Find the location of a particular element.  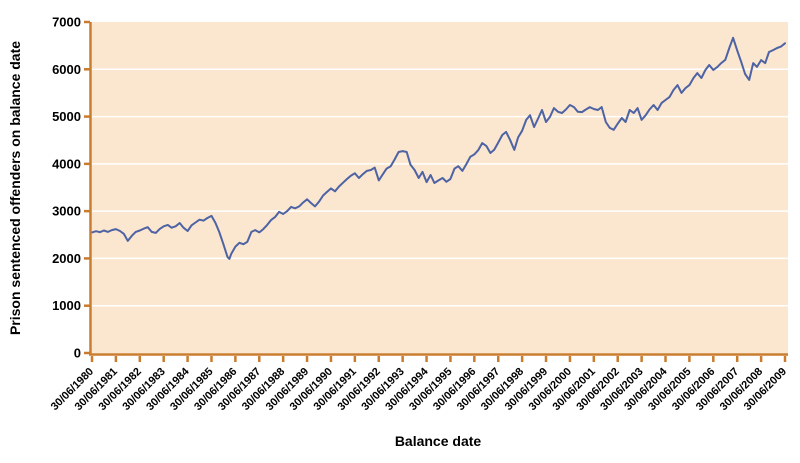

y-tick-label: 4000 is located at coordinates (66, 163).